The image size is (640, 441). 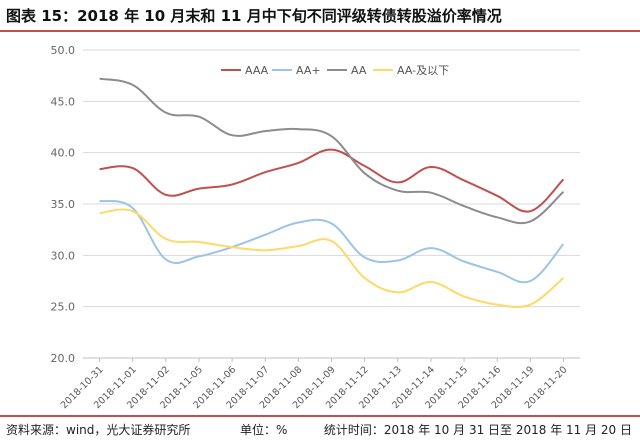 I want to click on source-note: 资料来源：wind，光大证券研究所, so click(x=98, y=430).